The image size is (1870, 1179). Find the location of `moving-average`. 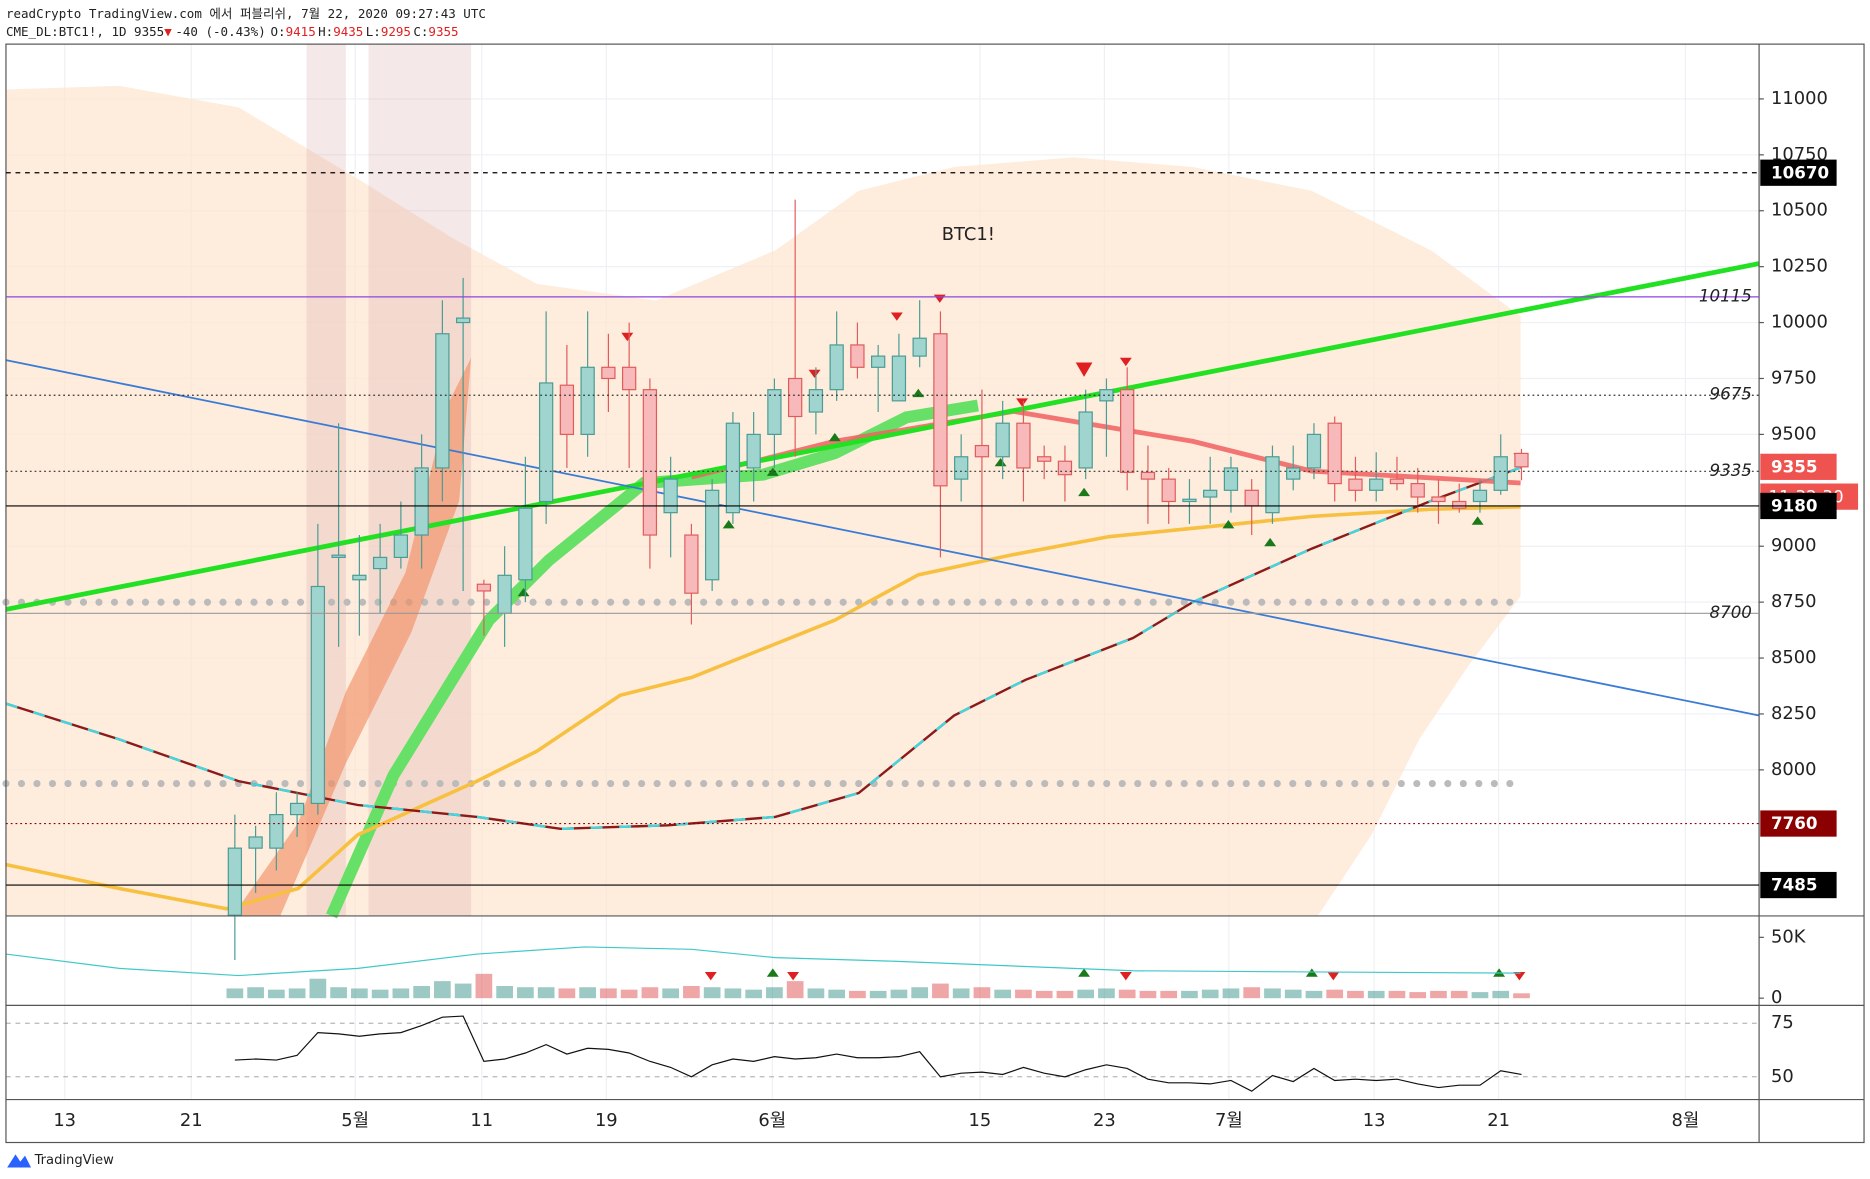

moving-average is located at coordinates (1106, 447).